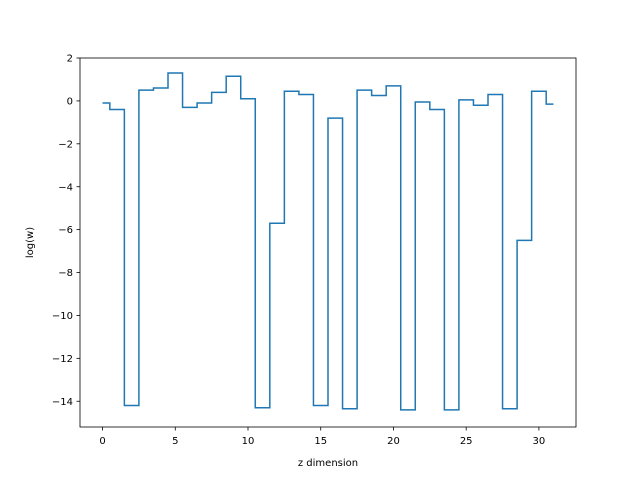 The height and width of the screenshot is (484, 640). Describe the element at coordinates (65, 144) in the screenshot. I see `y-tick-label: −2` at that location.